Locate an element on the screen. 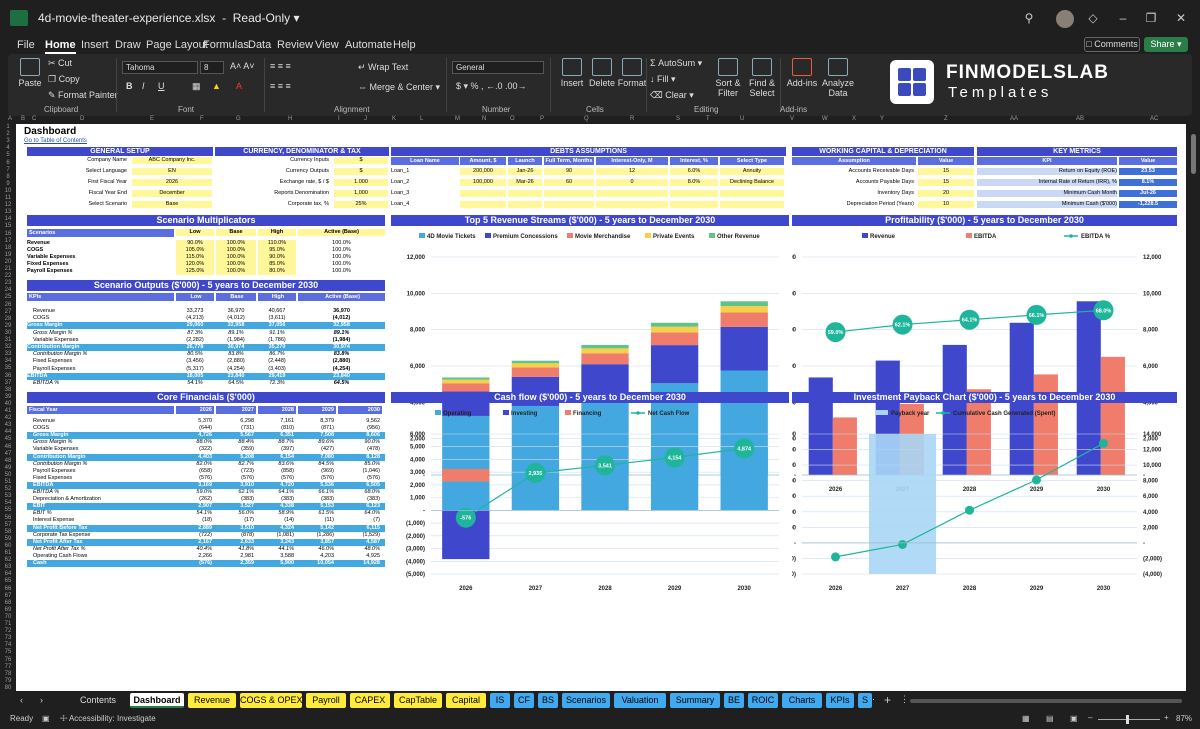 This screenshot has height=729, width=1200. currency-format-icon: $ ▾ % , ←.0 .00→ is located at coordinates (491, 86).